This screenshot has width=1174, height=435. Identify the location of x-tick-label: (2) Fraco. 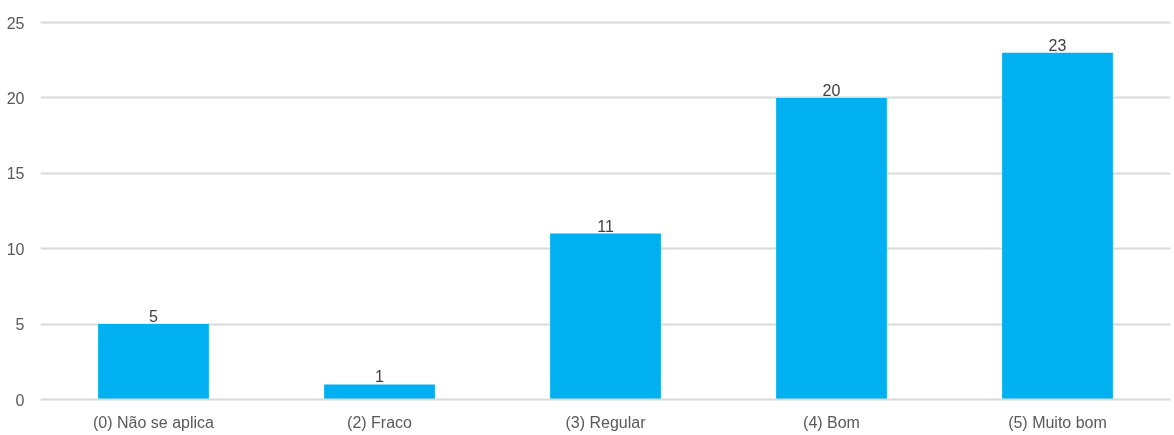
(380, 422).